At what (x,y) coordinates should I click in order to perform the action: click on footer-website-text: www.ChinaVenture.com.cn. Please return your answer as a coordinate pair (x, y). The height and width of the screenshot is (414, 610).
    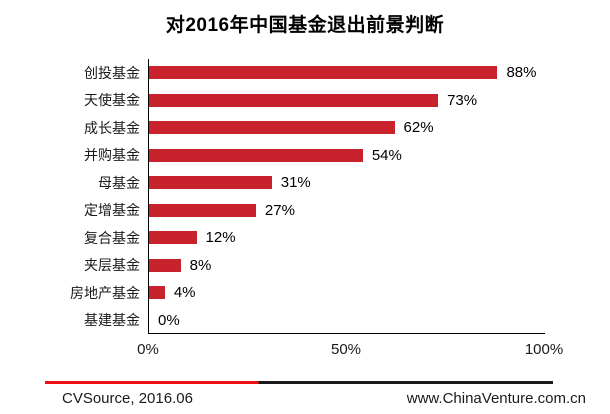
    Looking at the image, I should click on (496, 398).